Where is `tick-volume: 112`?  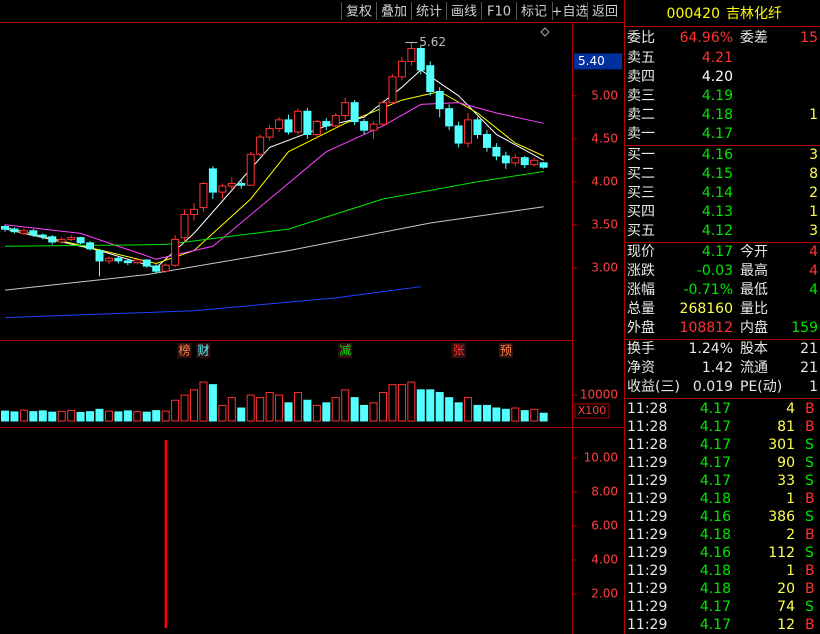 tick-volume: 112 is located at coordinates (781, 553).